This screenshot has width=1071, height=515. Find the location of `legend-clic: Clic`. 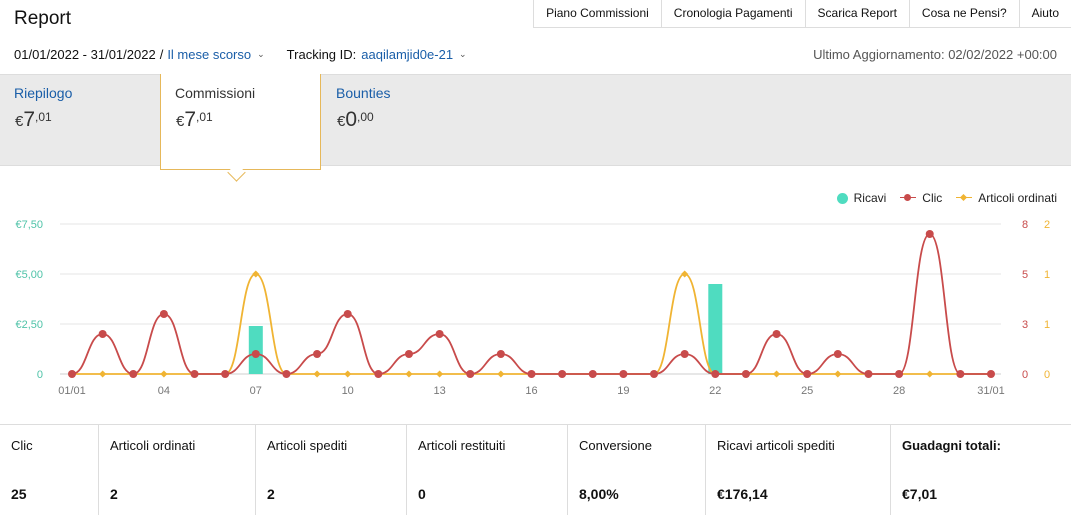

legend-clic: Clic is located at coordinates (921, 198).